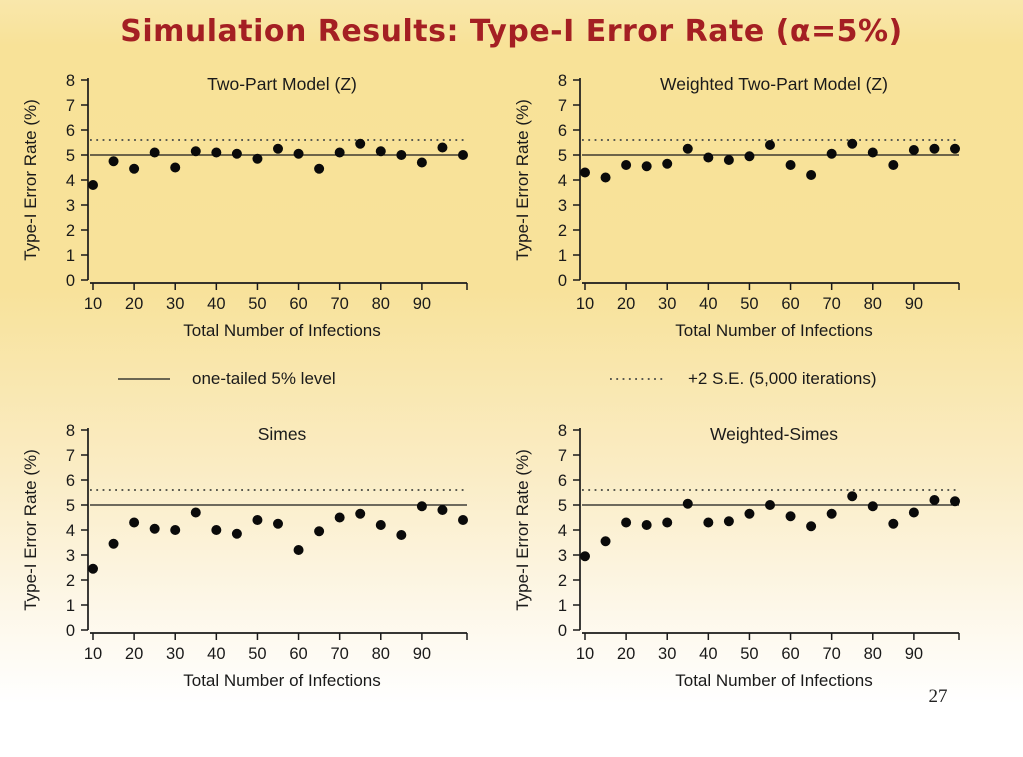 The height and width of the screenshot is (757, 1023). I want to click on chart-title: Simes, so click(282, 434).